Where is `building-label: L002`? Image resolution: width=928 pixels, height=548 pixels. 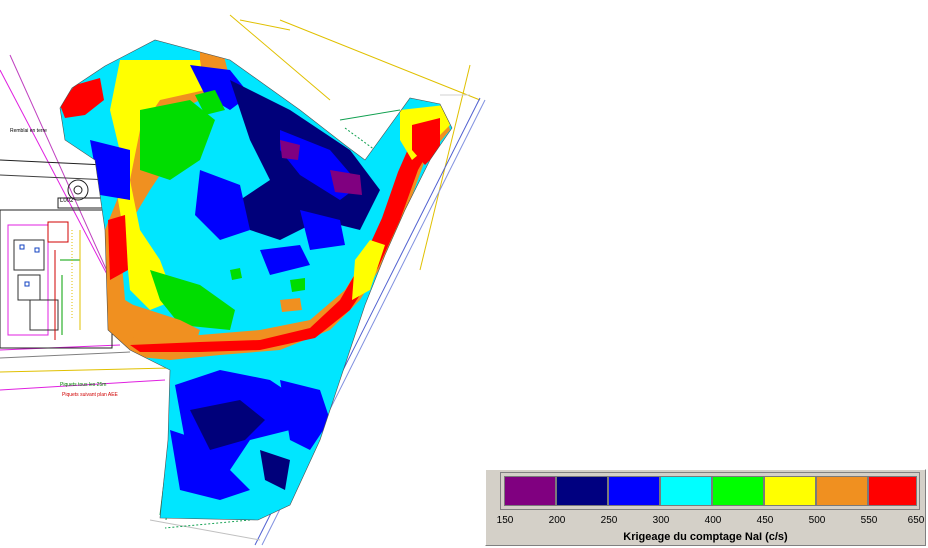
building-label: L002 is located at coordinates (67, 201).